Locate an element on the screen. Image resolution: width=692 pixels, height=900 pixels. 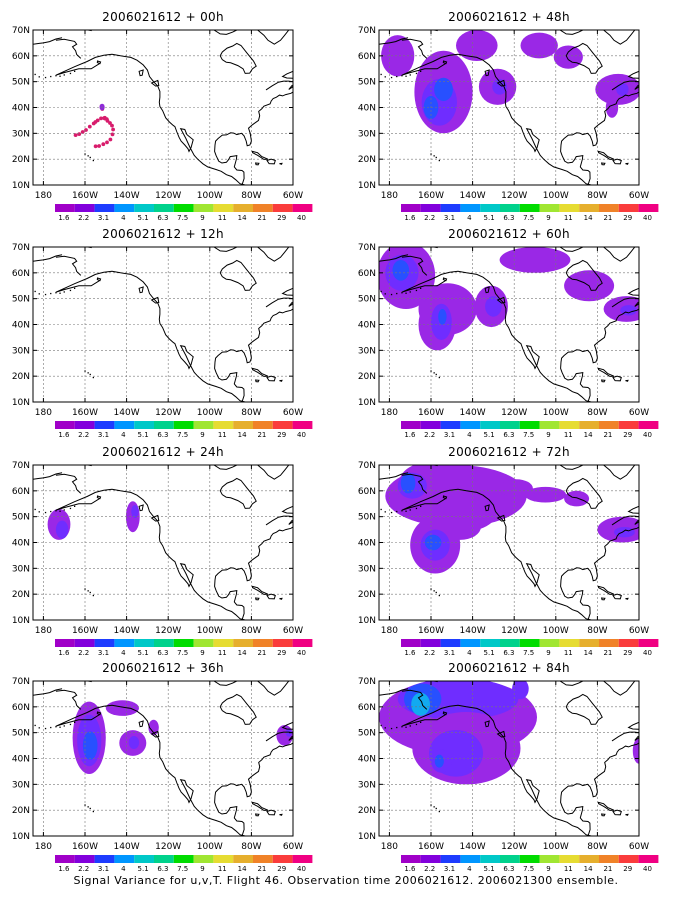
longitude-label: 160W is located at coordinates (85, 847).